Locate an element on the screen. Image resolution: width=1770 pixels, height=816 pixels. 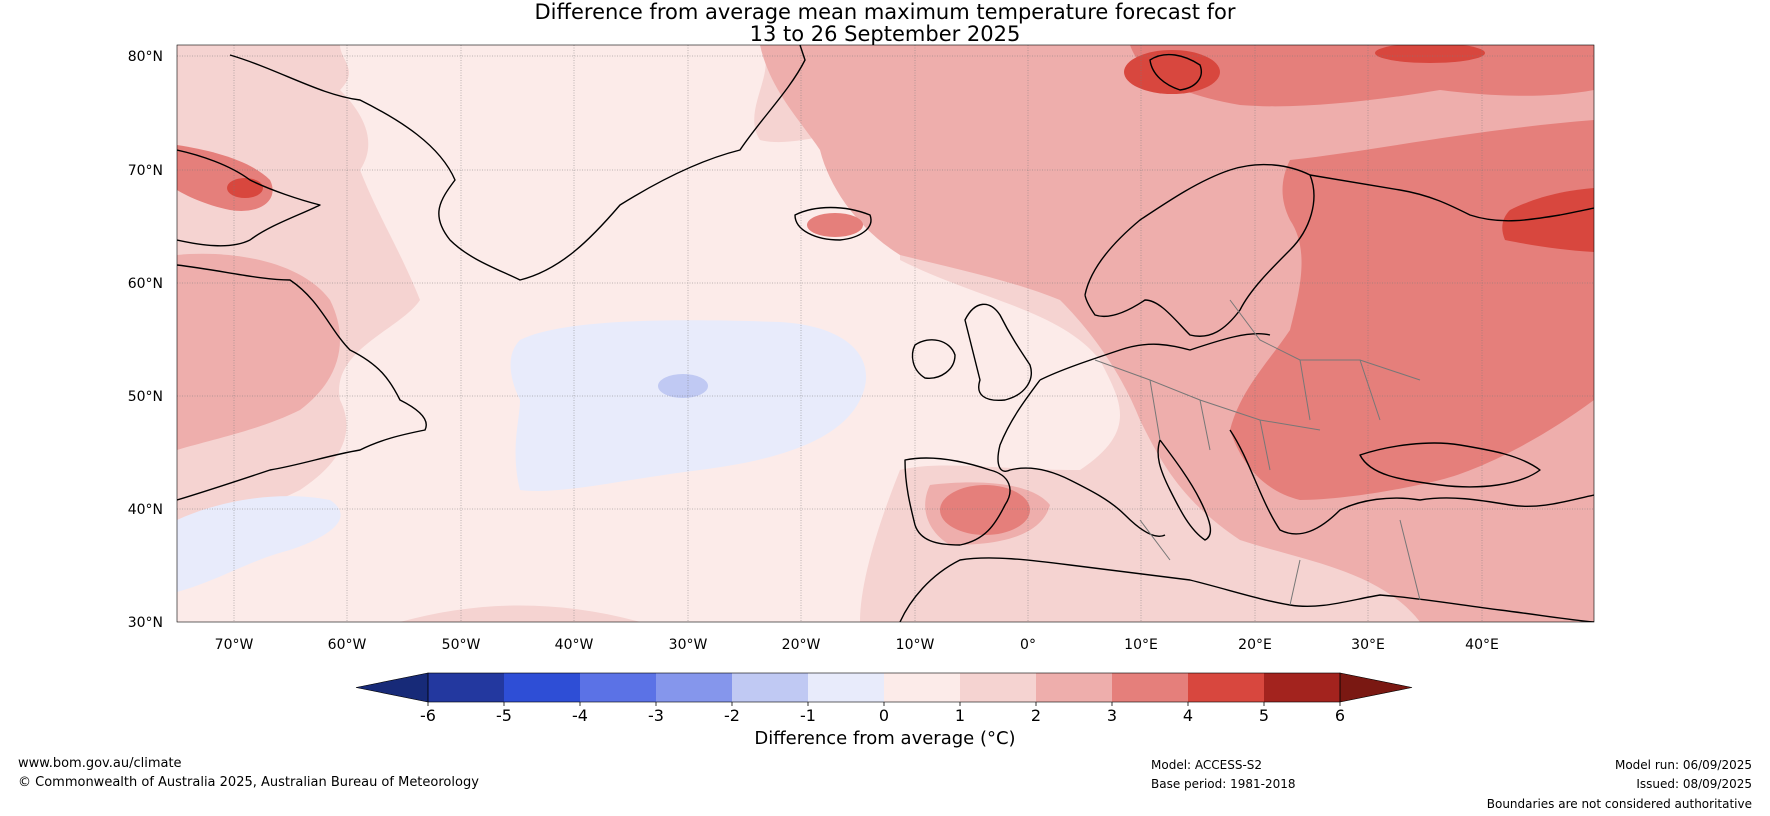
lon-label: 50°W is located at coordinates (461, 645).